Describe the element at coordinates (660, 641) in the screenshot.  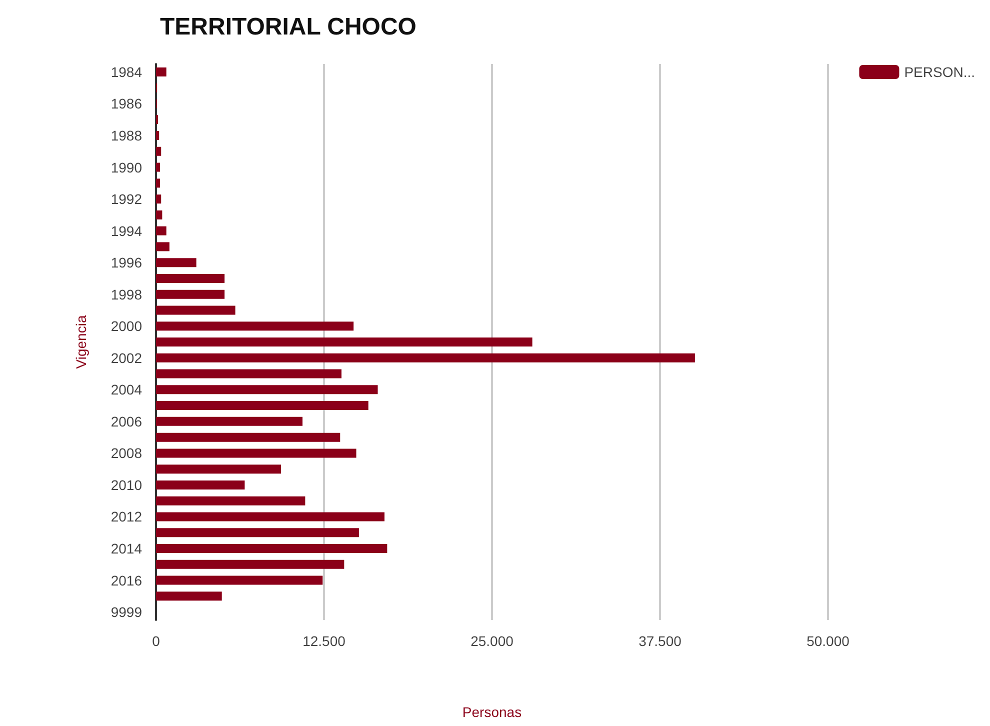
I see `x-tick-label: 37.500` at that location.